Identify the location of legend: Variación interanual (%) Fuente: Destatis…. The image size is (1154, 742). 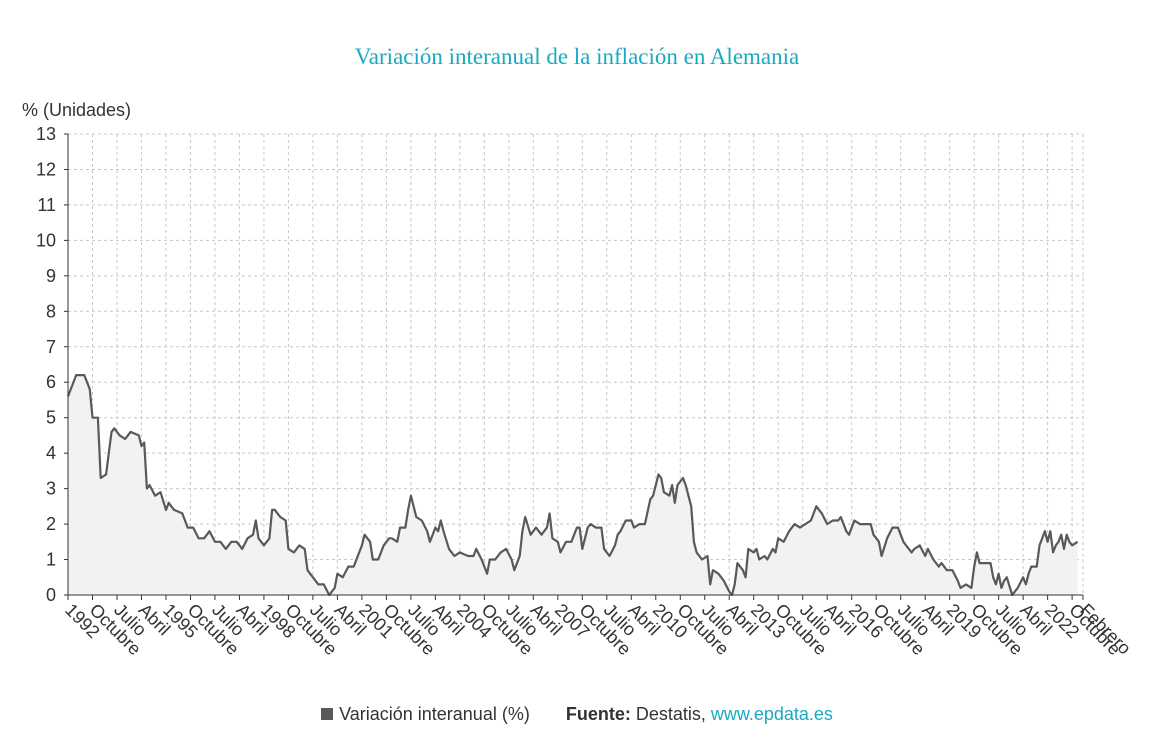
(577, 714).